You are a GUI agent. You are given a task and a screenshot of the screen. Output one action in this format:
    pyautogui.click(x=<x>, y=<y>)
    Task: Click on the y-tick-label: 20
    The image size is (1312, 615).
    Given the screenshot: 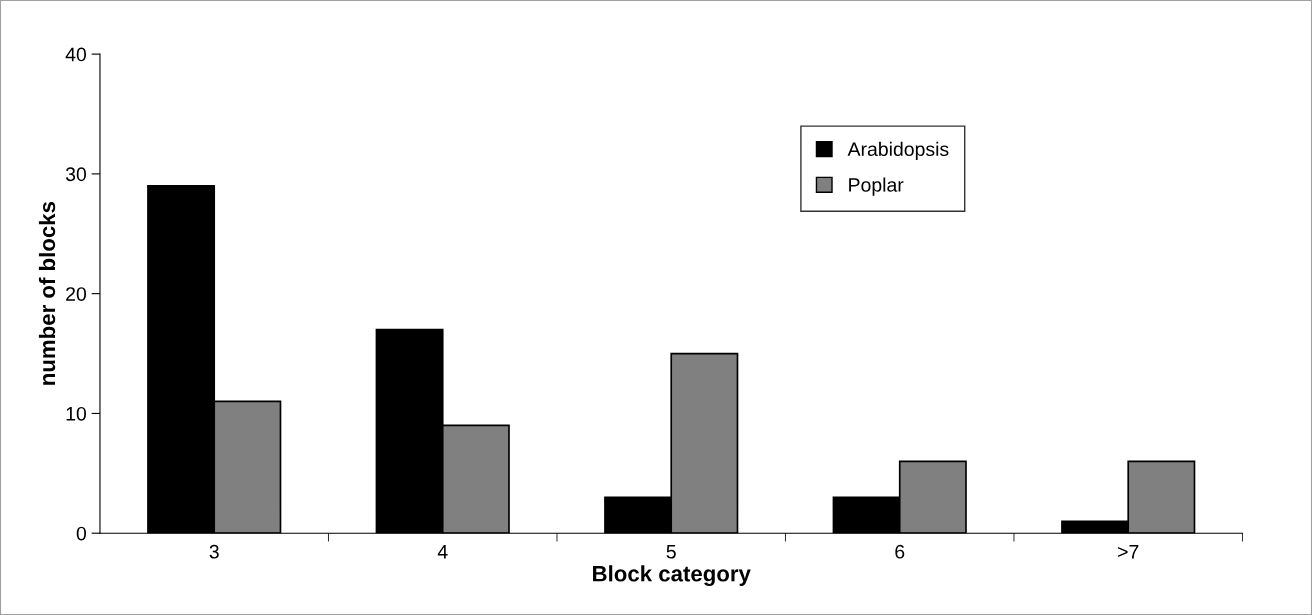 What is the action you would take?
    pyautogui.click(x=76, y=294)
    